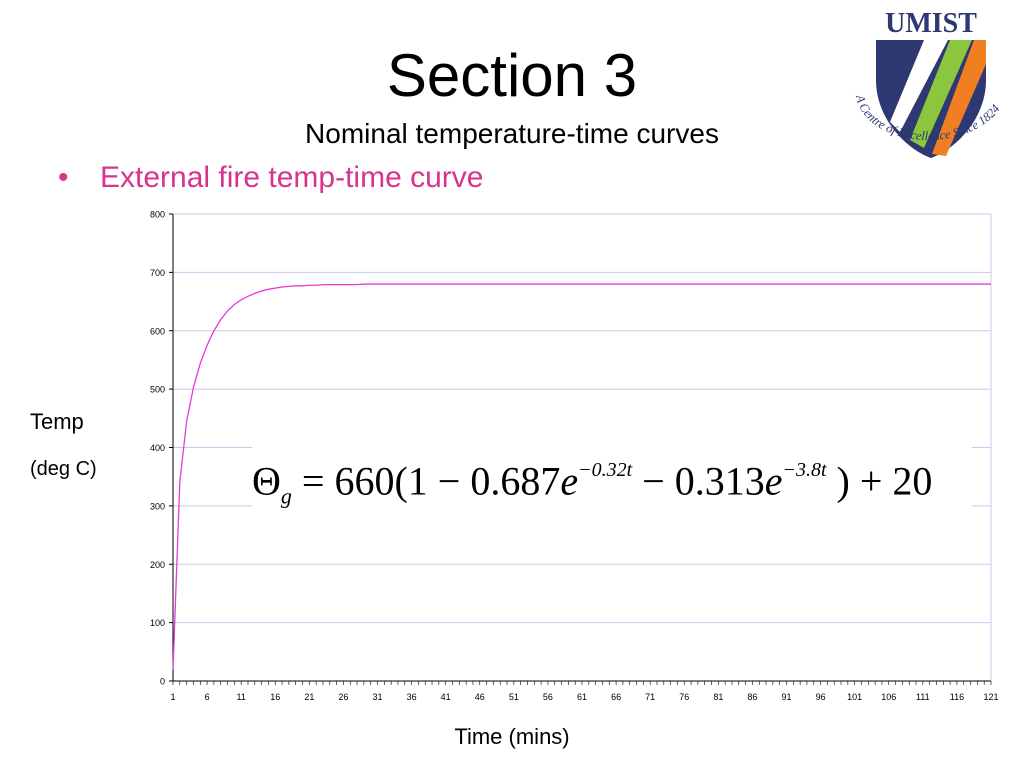 This screenshot has height=768, width=1024. What do you see at coordinates (57, 421) in the screenshot?
I see `y-axis-label: Temp` at bounding box center [57, 421].